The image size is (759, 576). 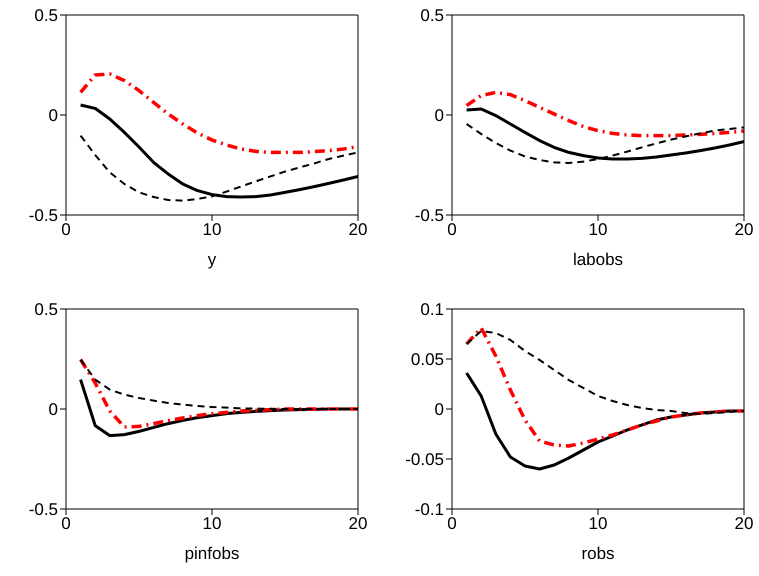 I want to click on y-tick-label: -0.05, so click(x=424, y=460).